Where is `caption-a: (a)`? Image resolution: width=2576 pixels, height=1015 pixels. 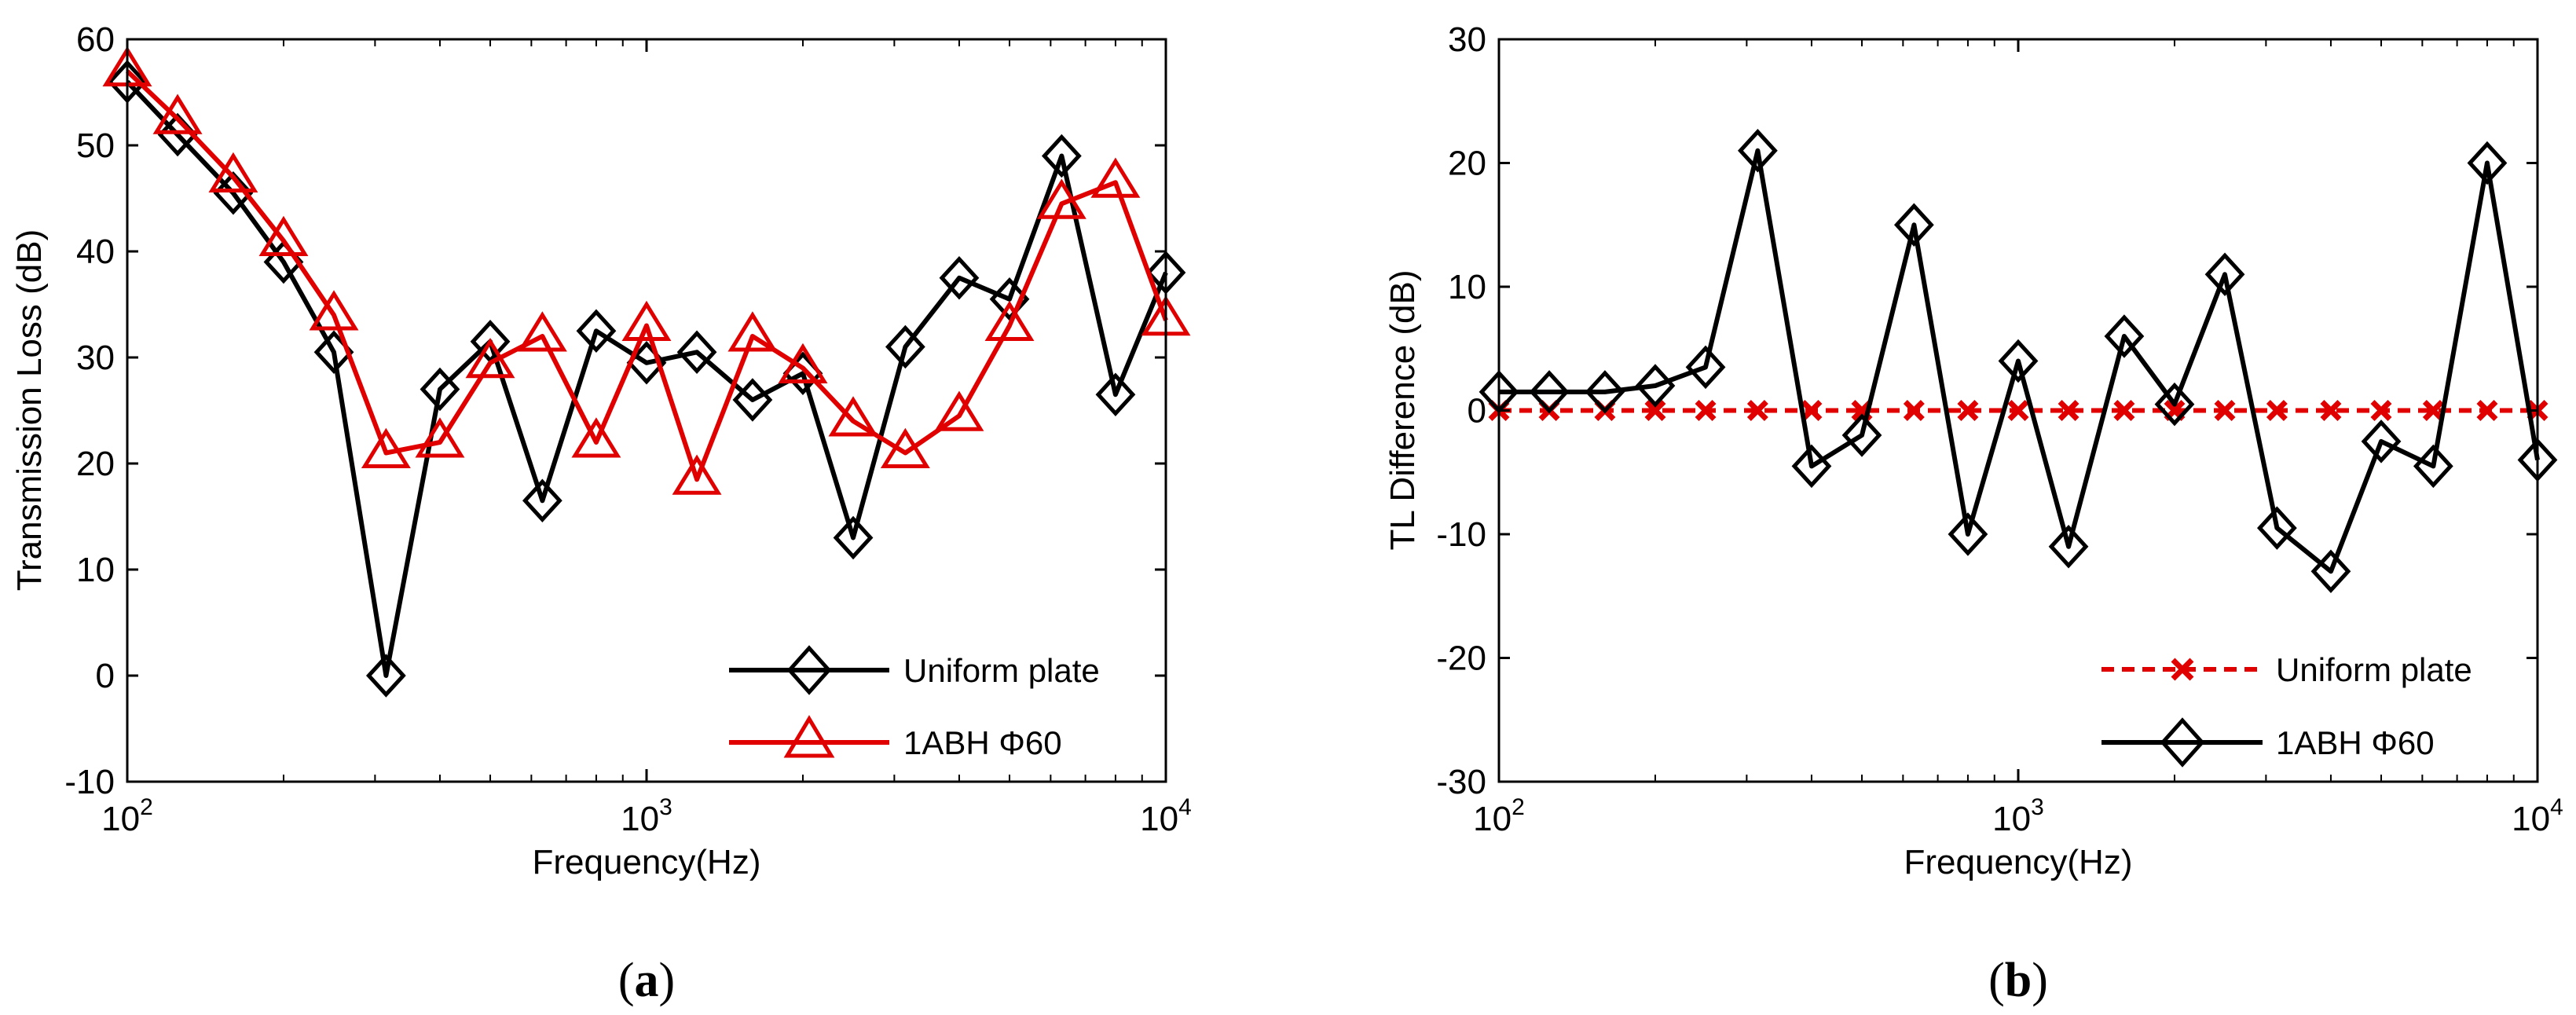
caption-a: (a) is located at coordinates (646, 980).